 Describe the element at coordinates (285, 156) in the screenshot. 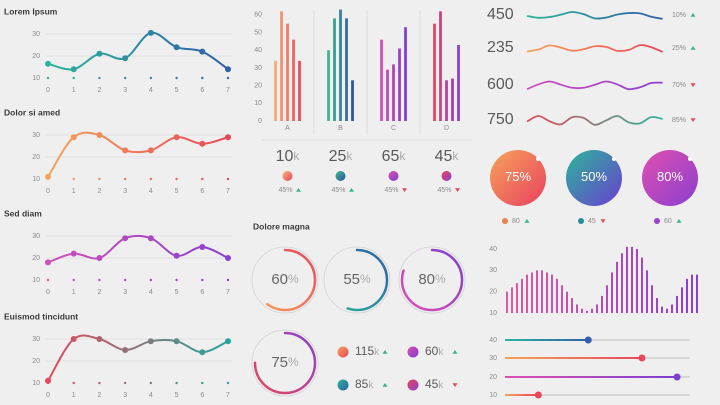

I see `stat-number: 10` at that location.